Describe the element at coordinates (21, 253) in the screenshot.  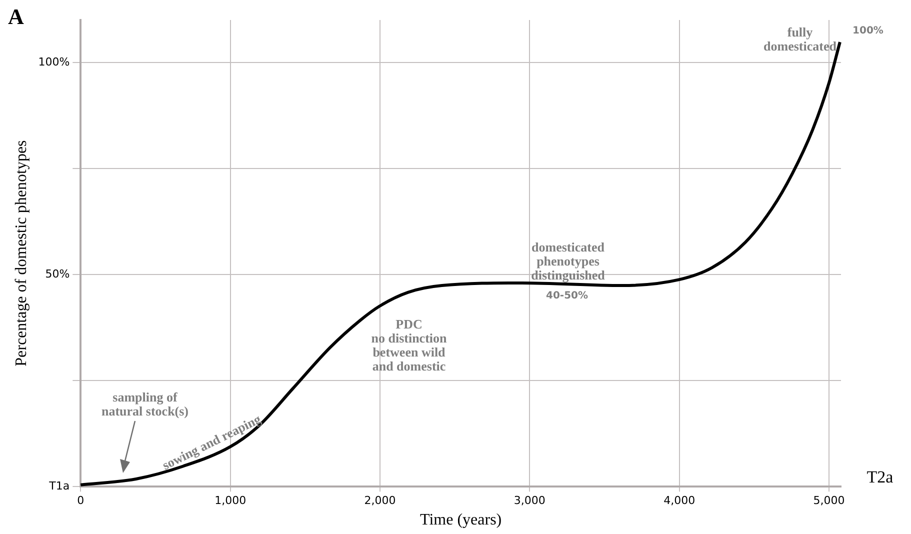
I see `y-axis-title: Percentage of domestic phenotypes` at that location.